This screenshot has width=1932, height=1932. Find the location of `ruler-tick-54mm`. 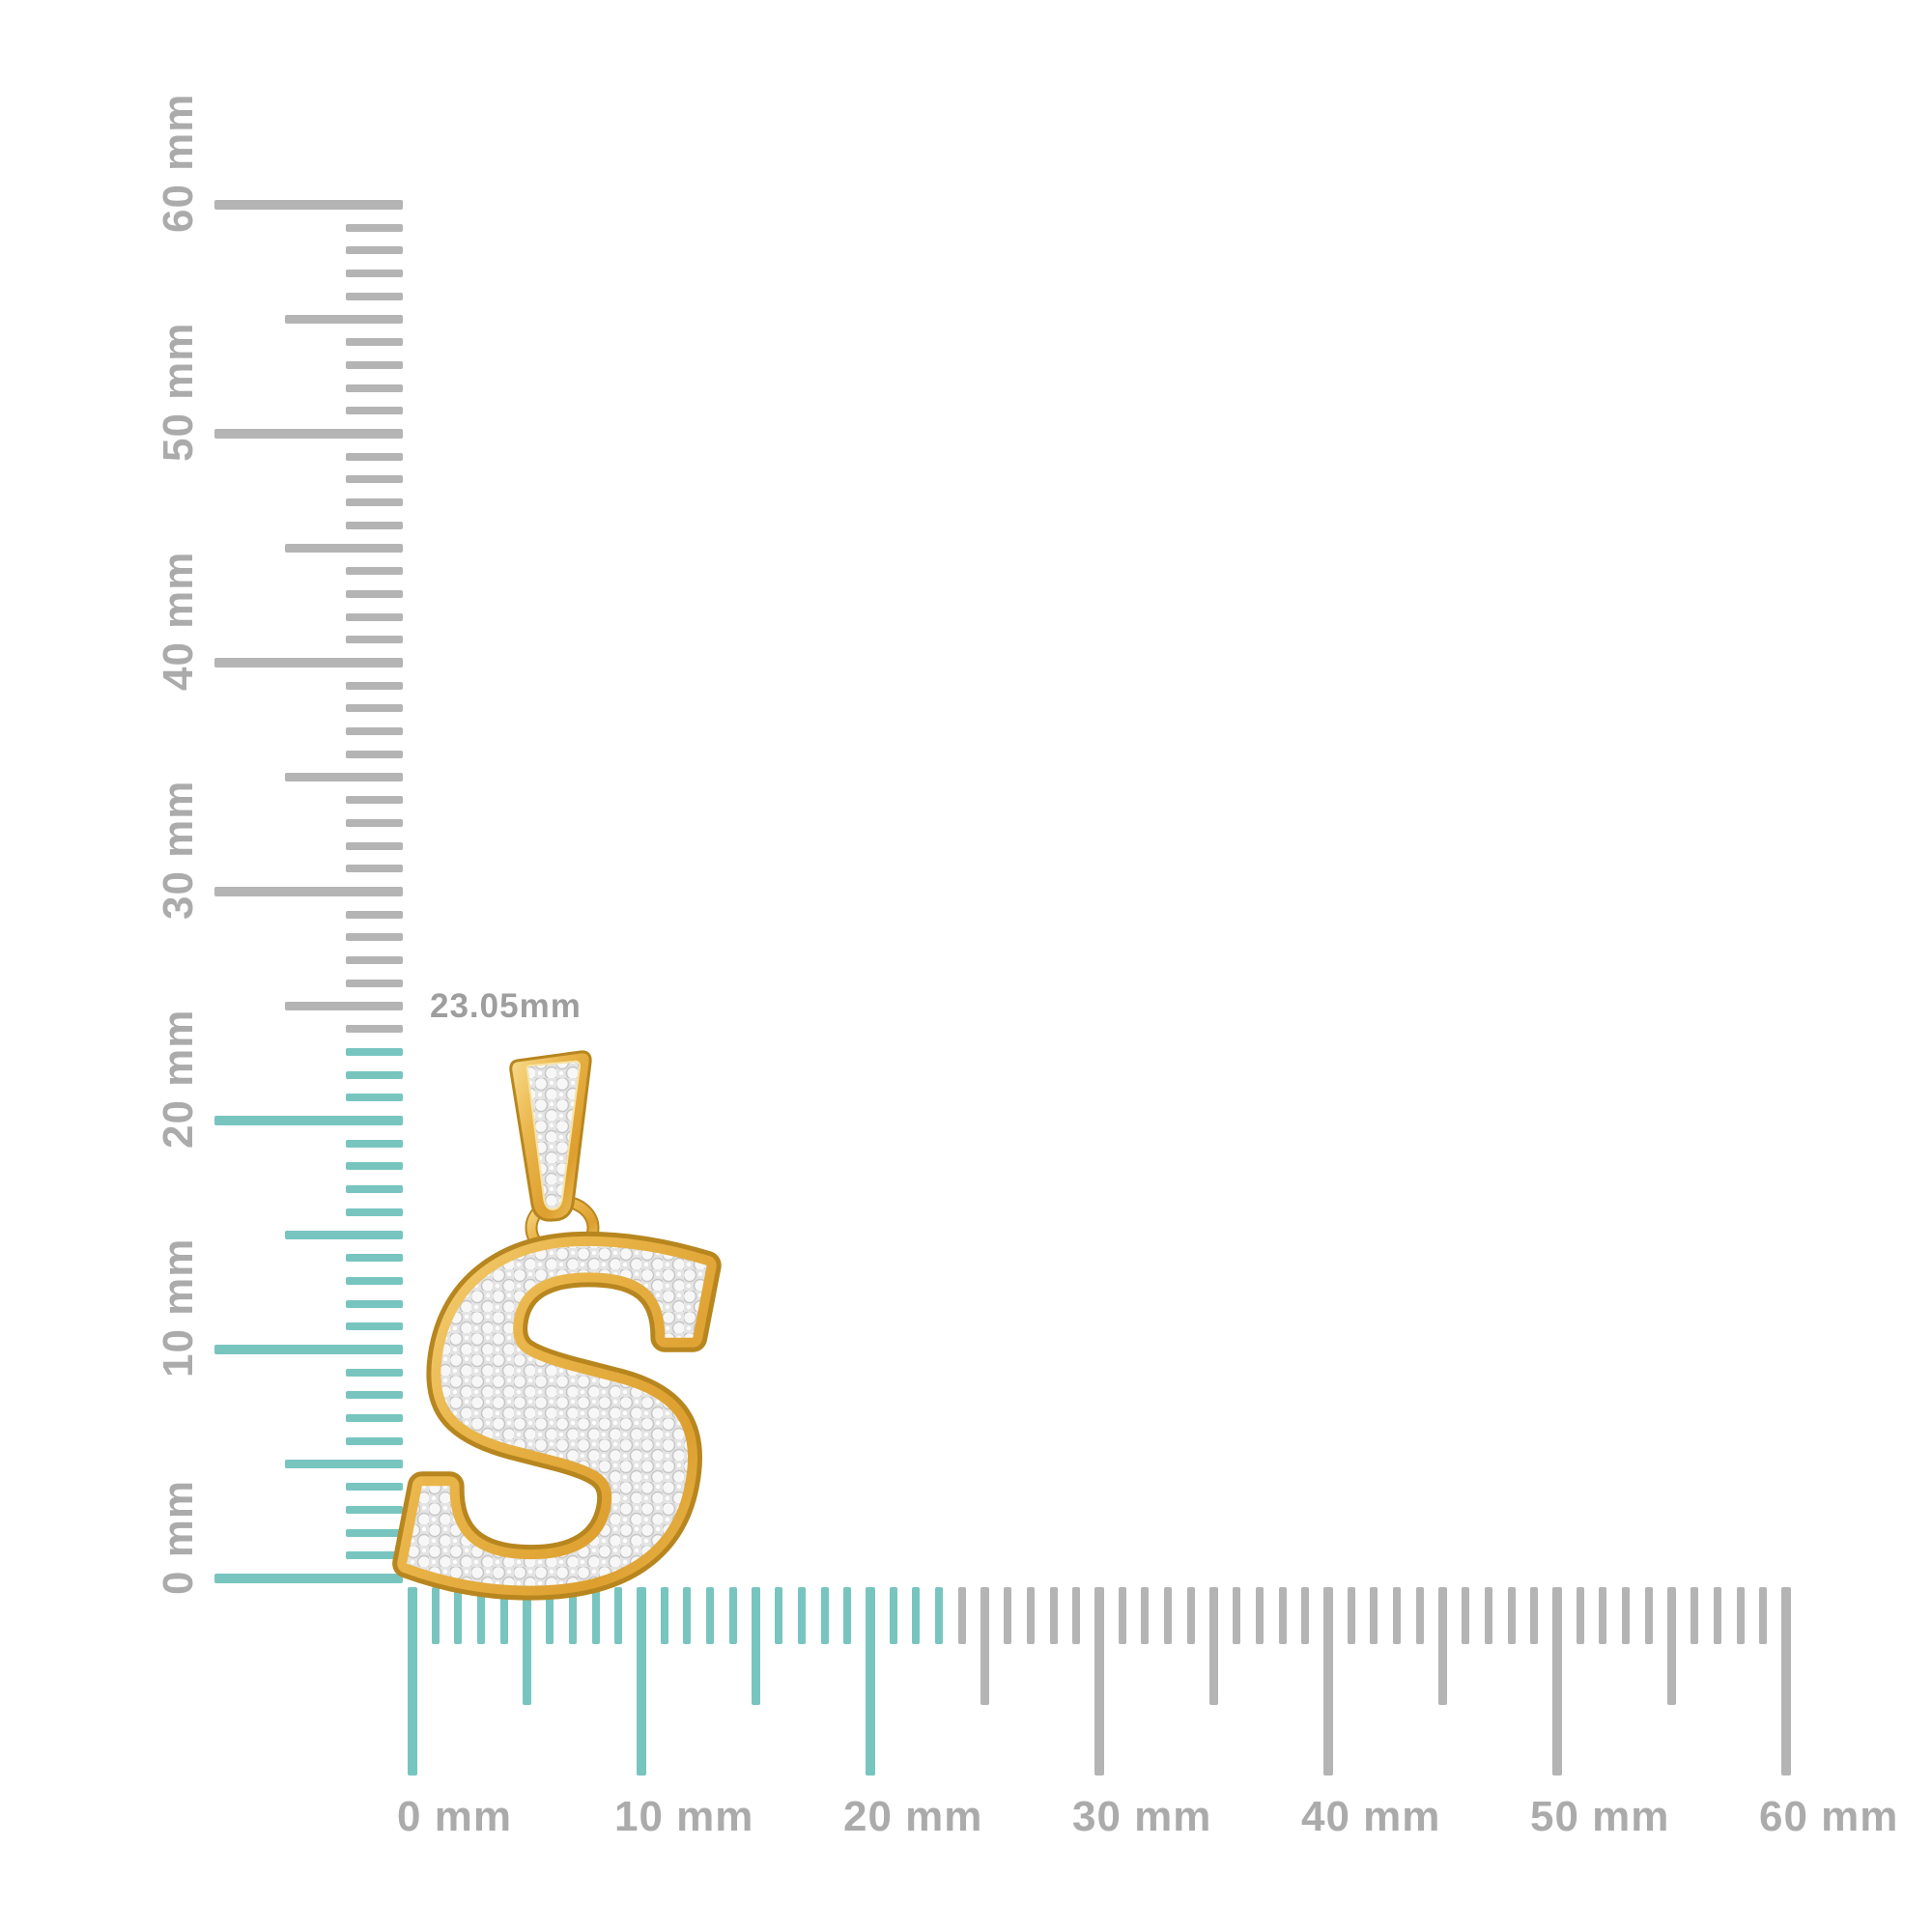

ruler-tick-54mm is located at coordinates (374, 342).